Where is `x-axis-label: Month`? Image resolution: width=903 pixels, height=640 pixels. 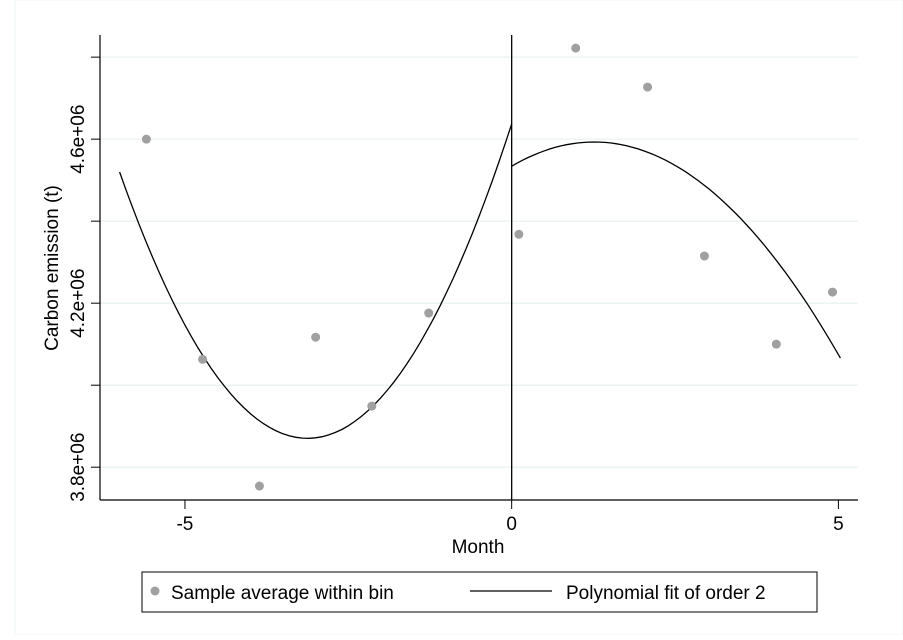
x-axis-label: Month is located at coordinates (478, 547).